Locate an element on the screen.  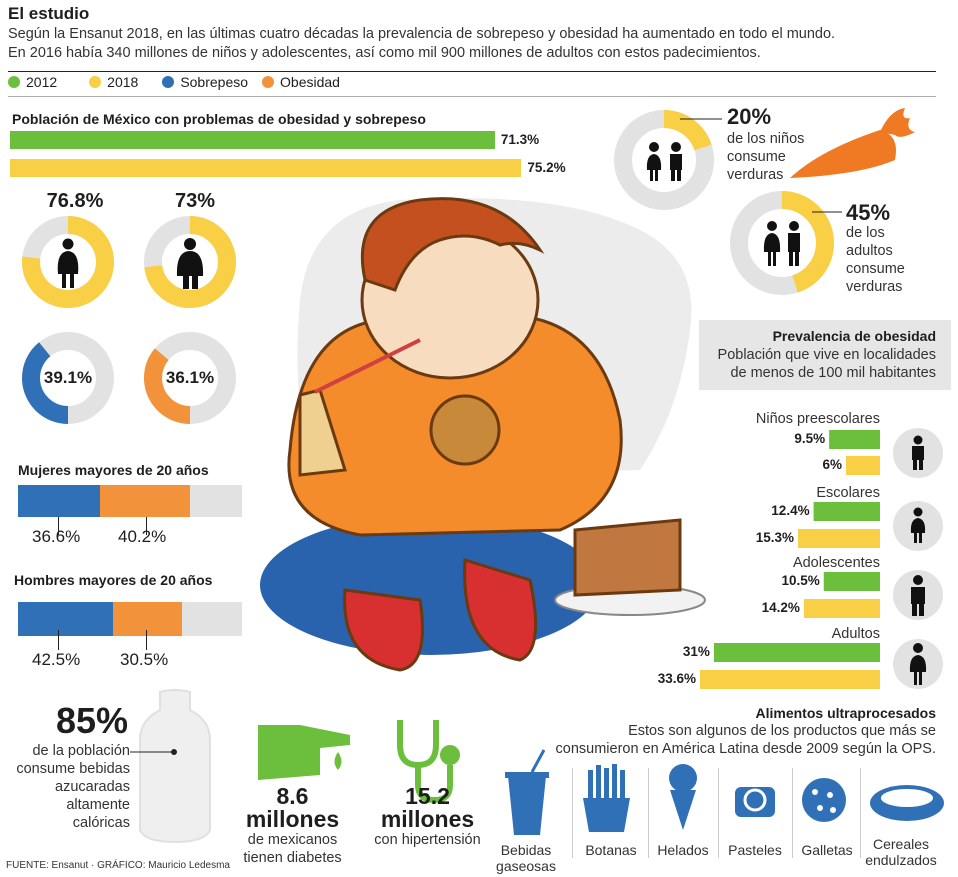
prevalencia-title: Prevalencia de obesidad is located at coordinates (854, 336).